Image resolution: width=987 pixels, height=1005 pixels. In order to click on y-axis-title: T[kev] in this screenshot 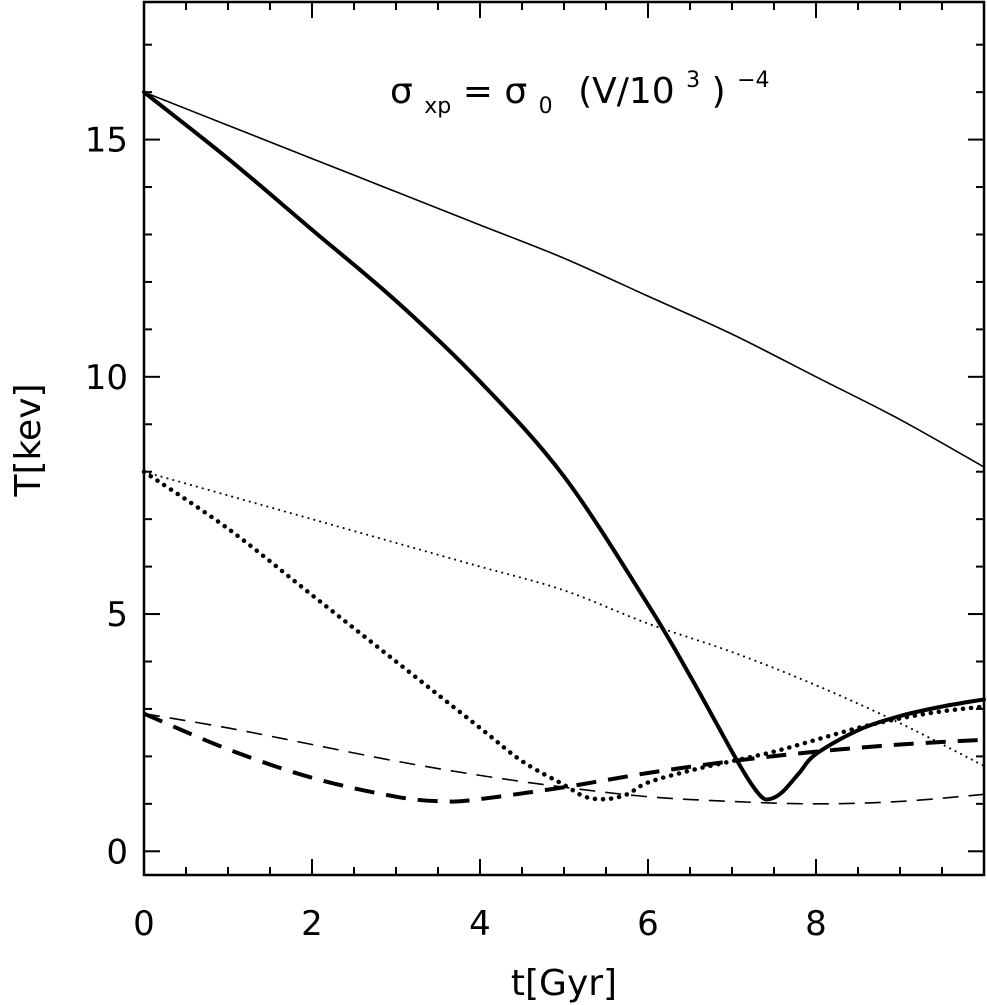, I will do `click(28, 440)`.